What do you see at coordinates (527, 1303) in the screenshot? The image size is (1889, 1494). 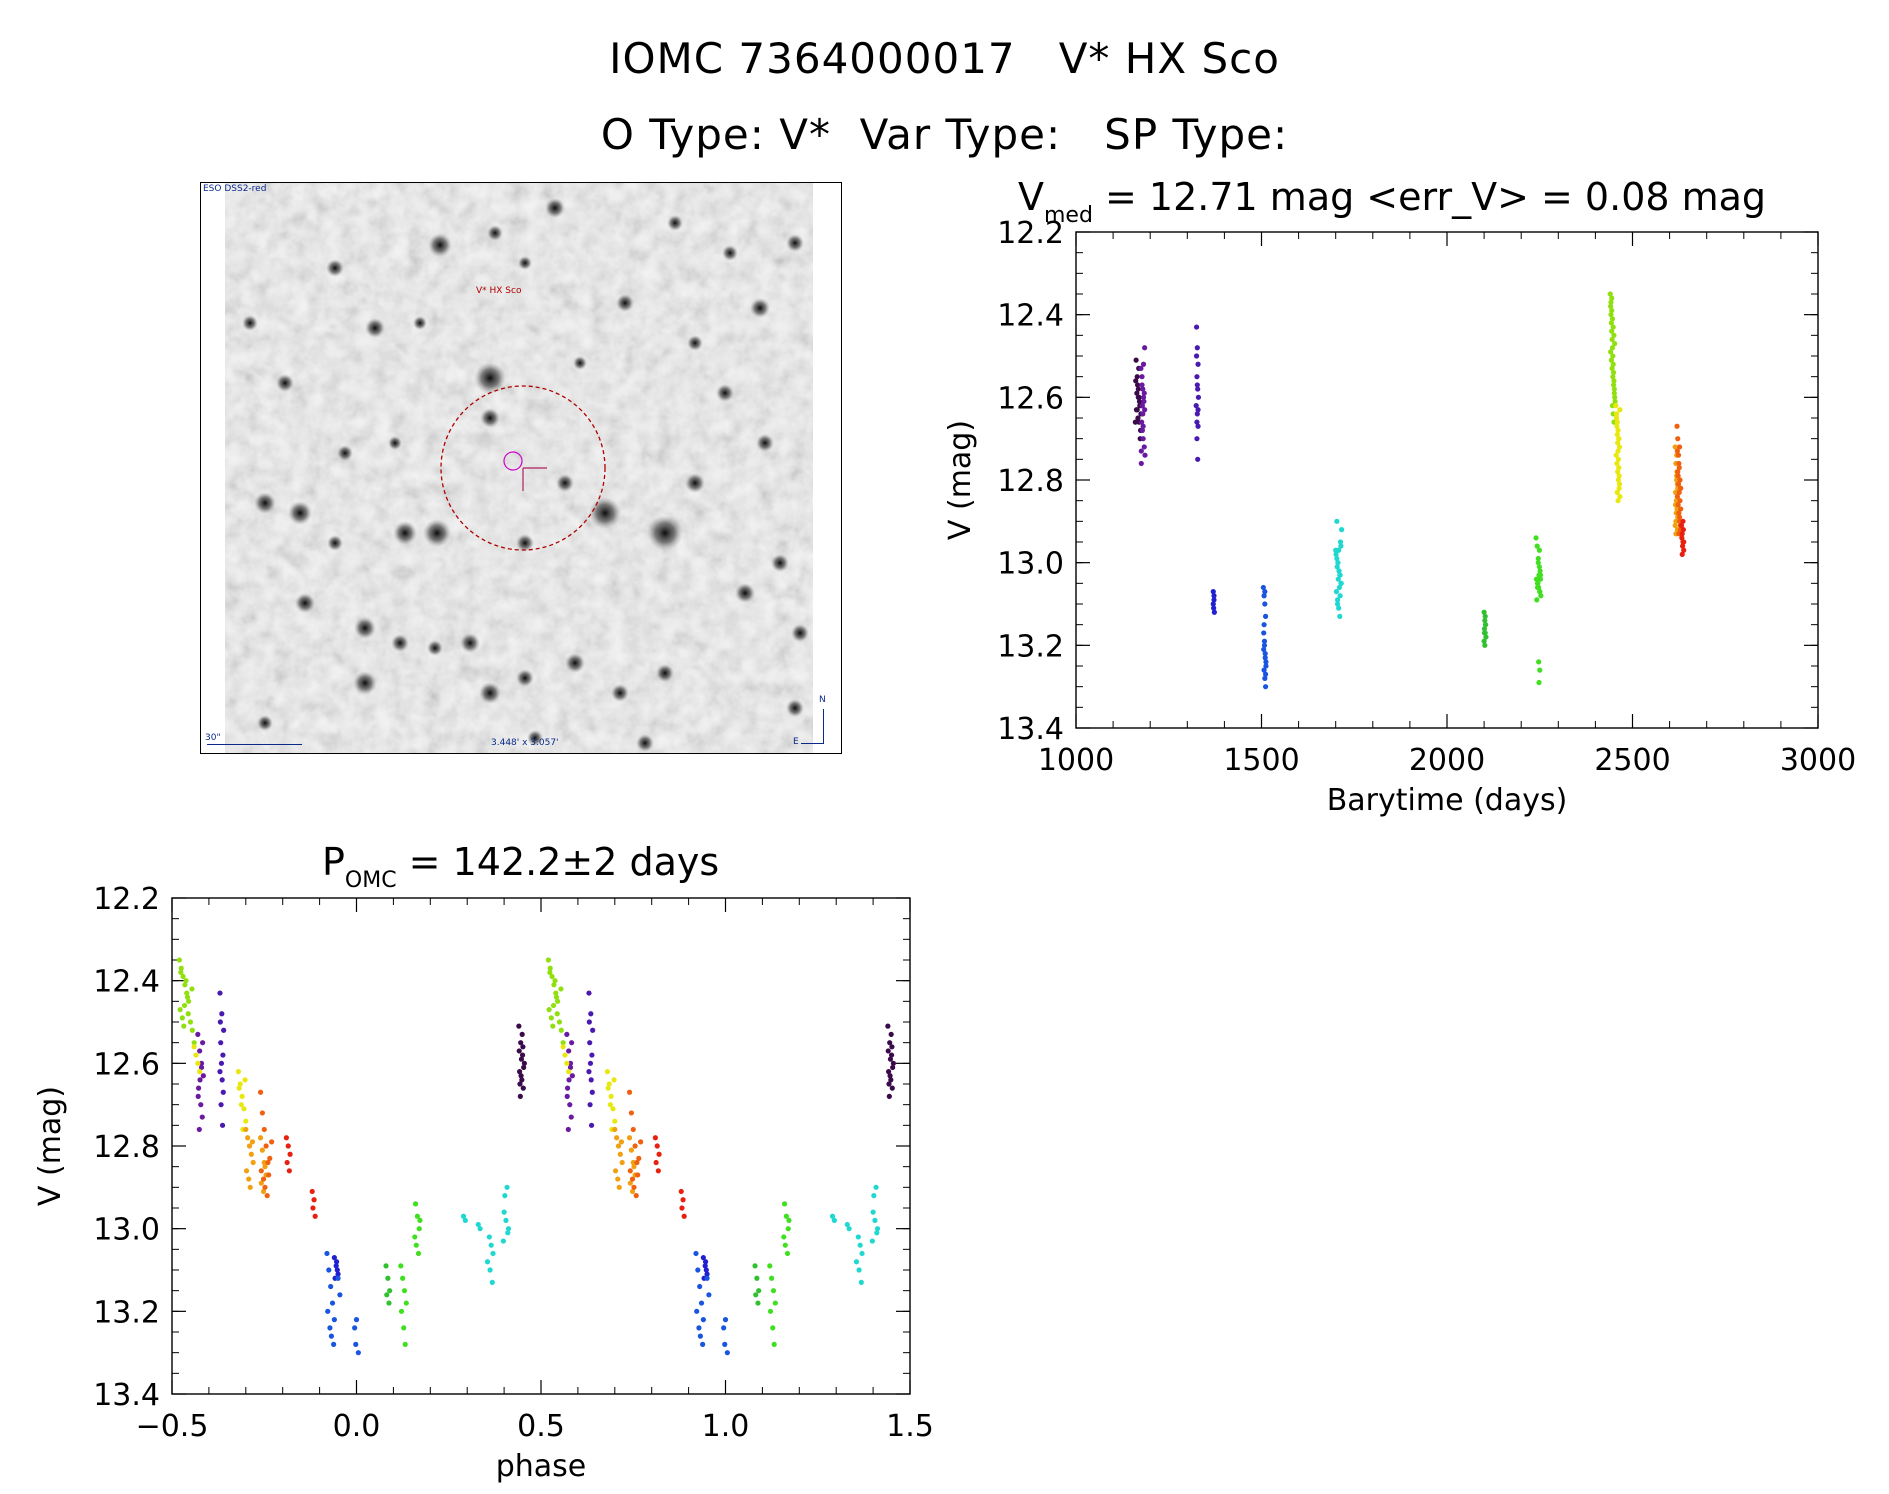 I see `series-p5` at bounding box center [527, 1303].